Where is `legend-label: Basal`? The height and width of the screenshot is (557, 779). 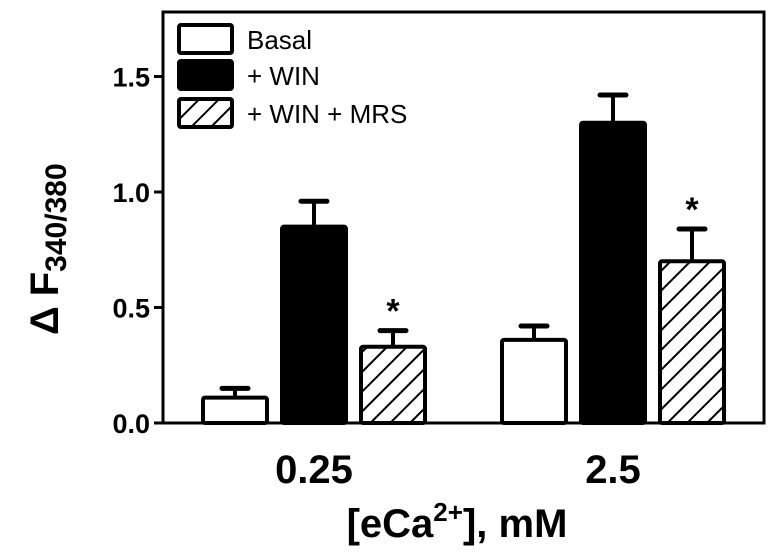
legend-label: Basal is located at coordinates (279, 40).